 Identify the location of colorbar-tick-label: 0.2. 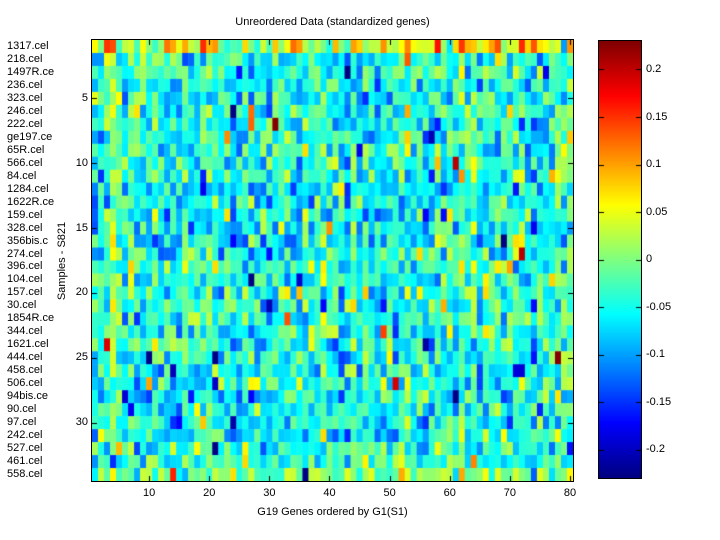
(654, 69).